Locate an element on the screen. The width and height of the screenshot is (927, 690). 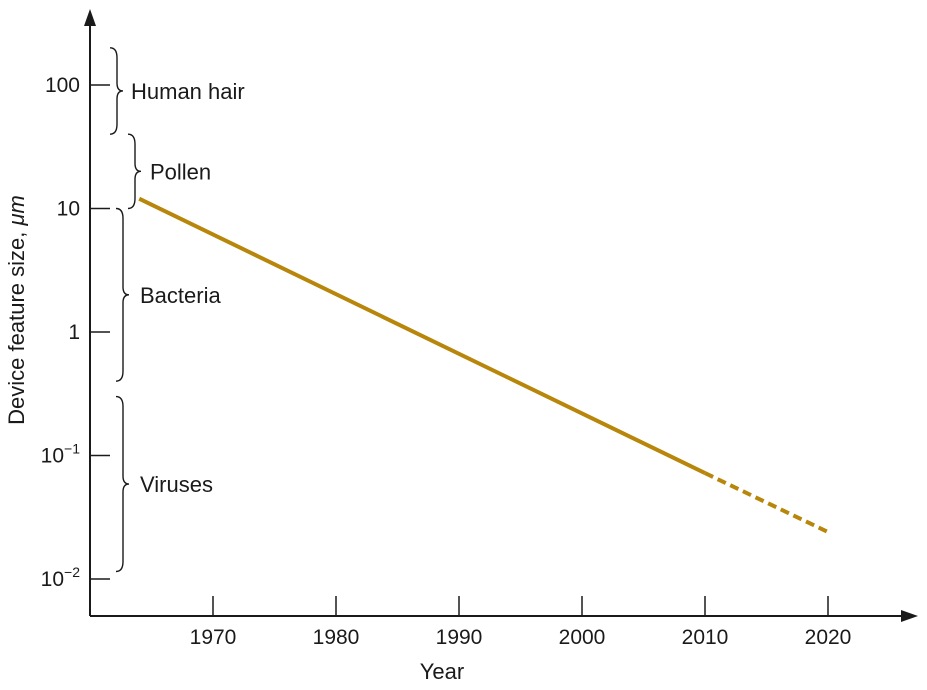
y-tick-label: 100 is located at coordinates (62, 85).